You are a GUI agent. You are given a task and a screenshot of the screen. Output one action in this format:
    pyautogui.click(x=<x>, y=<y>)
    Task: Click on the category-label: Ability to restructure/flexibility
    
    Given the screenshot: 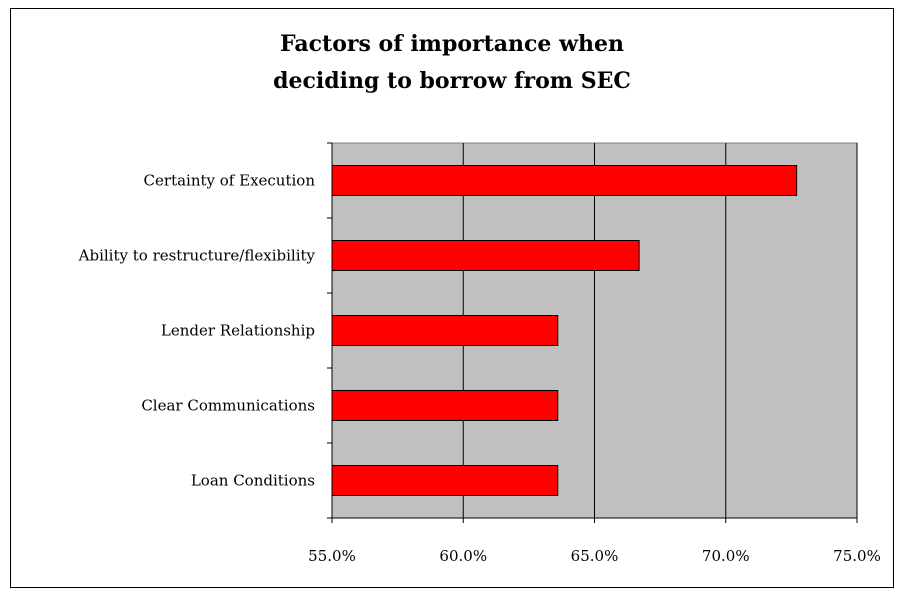 What is the action you would take?
    pyautogui.click(x=197, y=256)
    